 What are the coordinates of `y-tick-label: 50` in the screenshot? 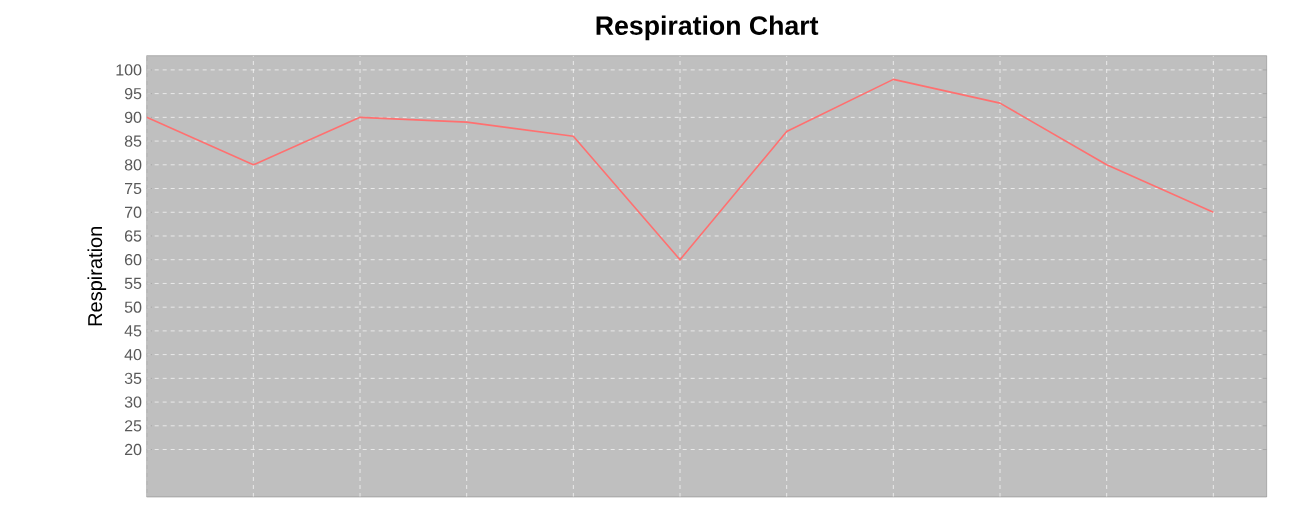 It's located at (133, 307).